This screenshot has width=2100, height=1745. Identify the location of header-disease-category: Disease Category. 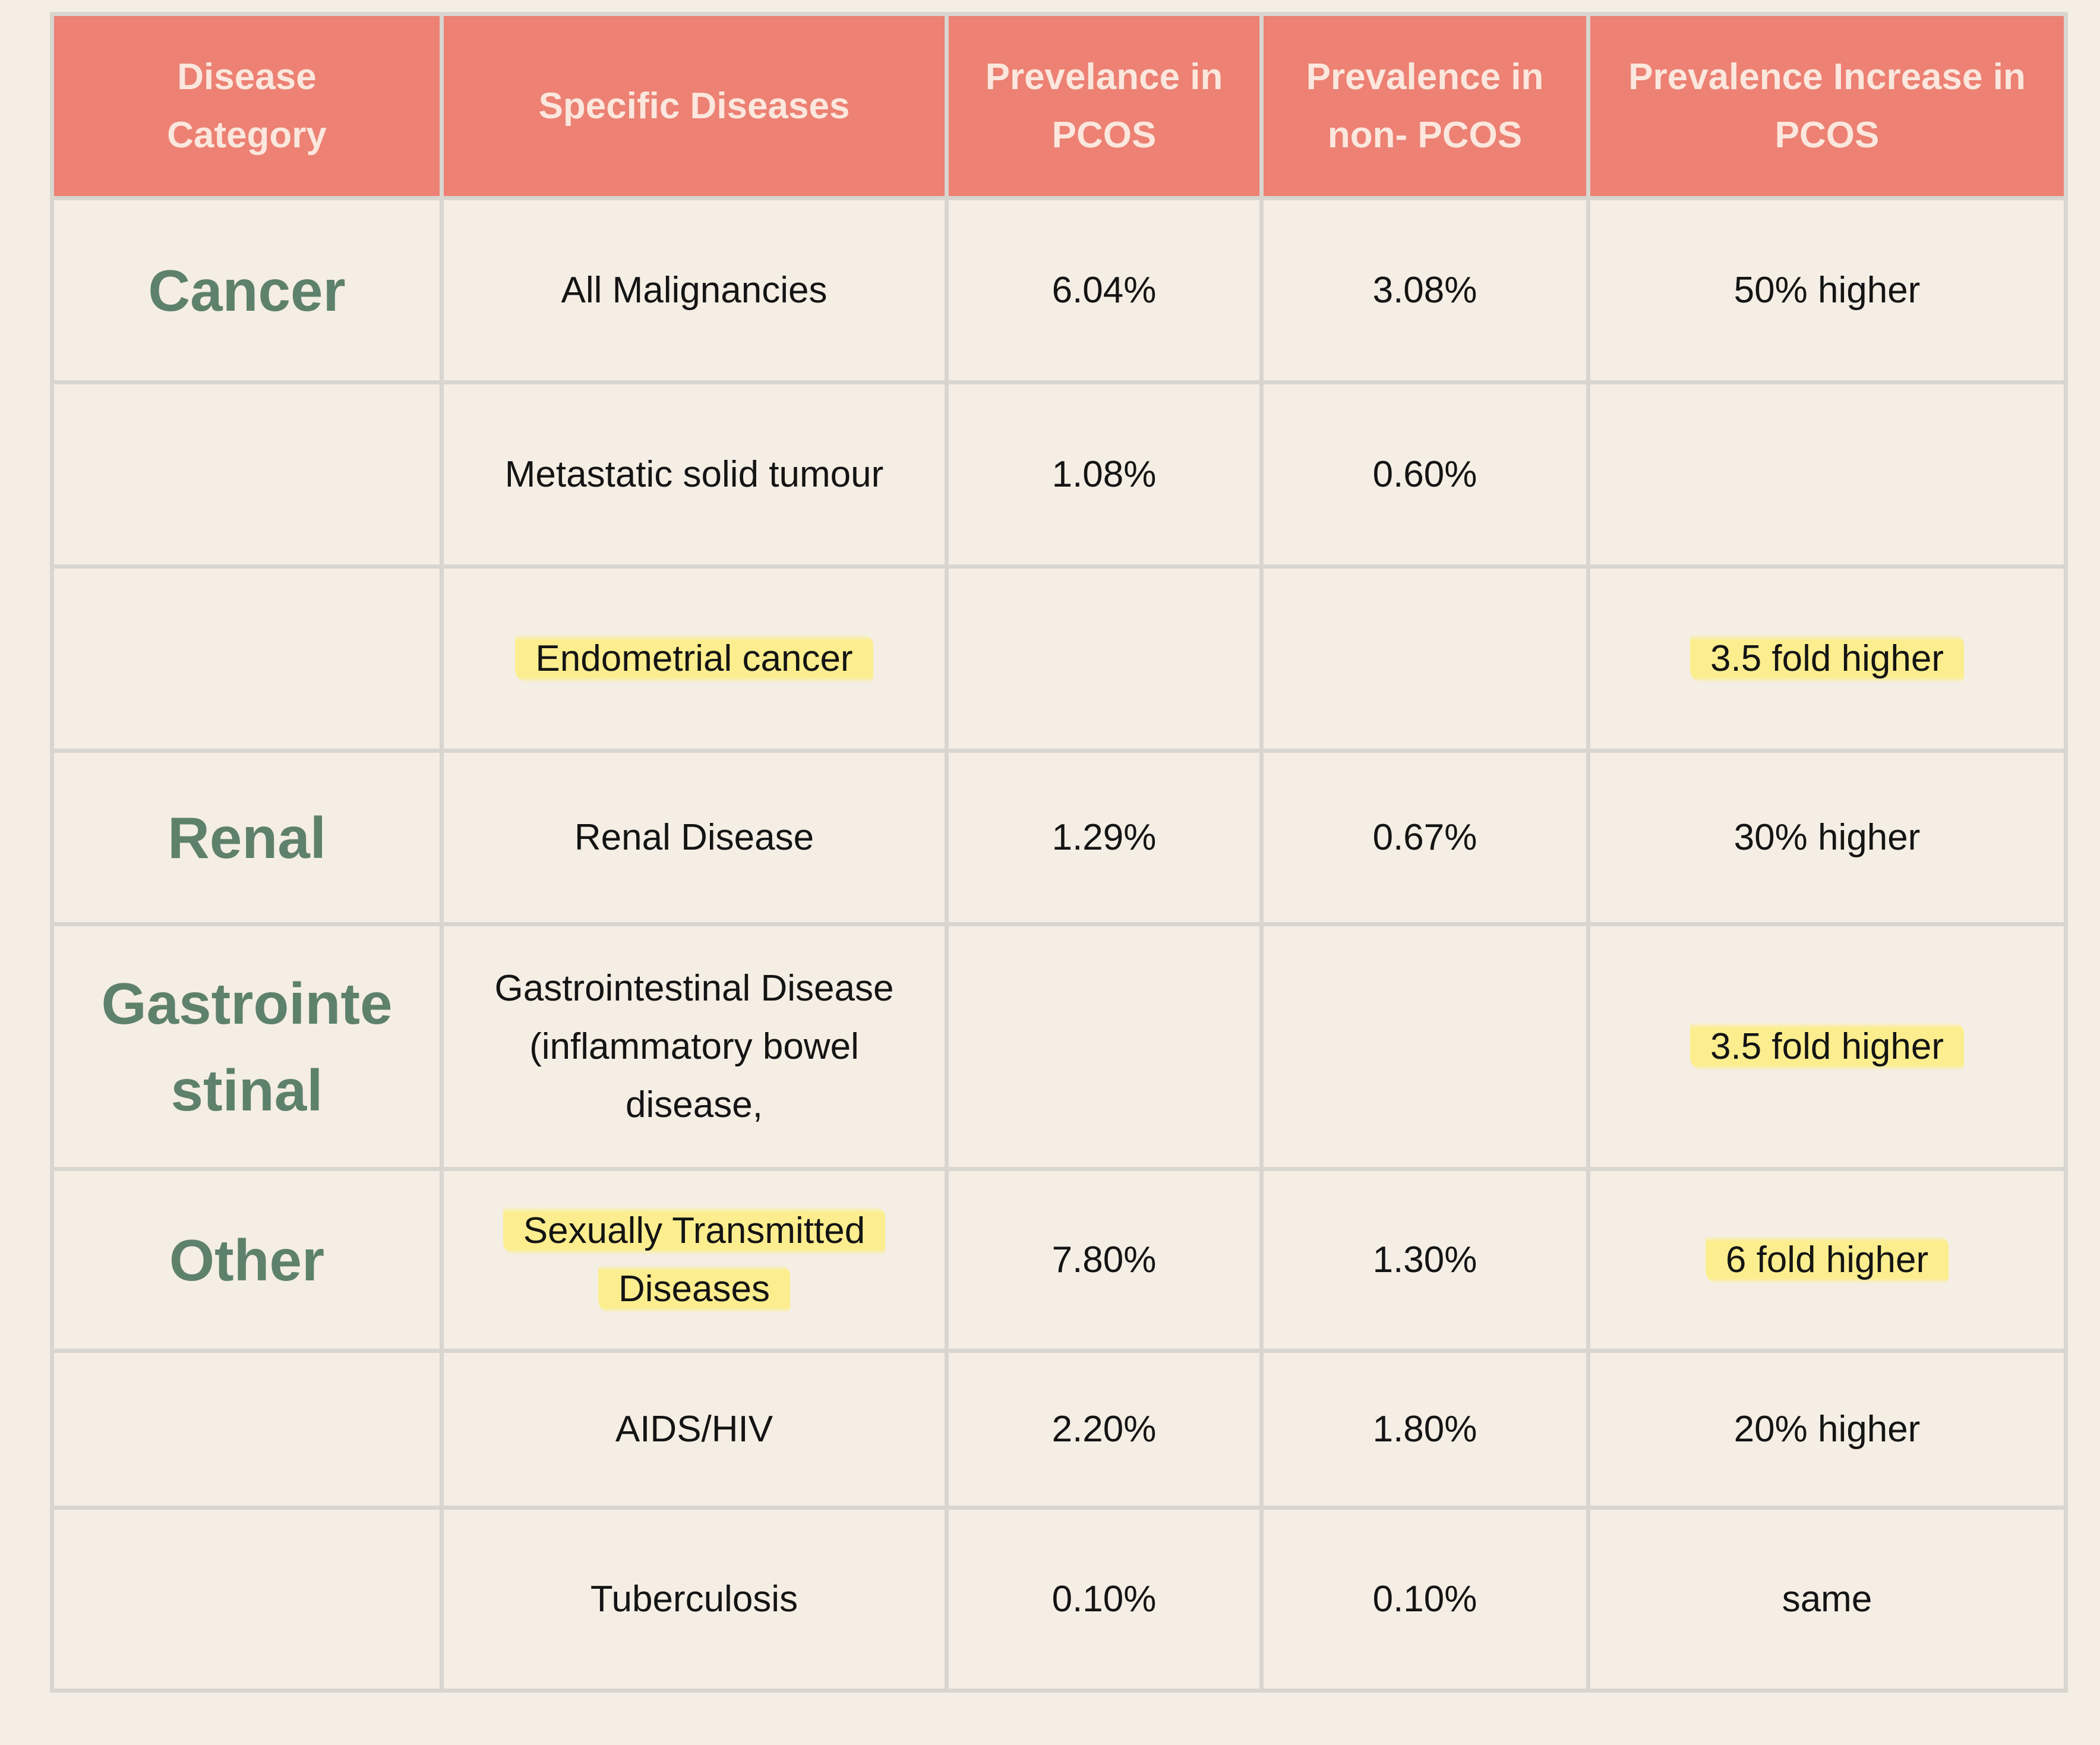
(247, 106).